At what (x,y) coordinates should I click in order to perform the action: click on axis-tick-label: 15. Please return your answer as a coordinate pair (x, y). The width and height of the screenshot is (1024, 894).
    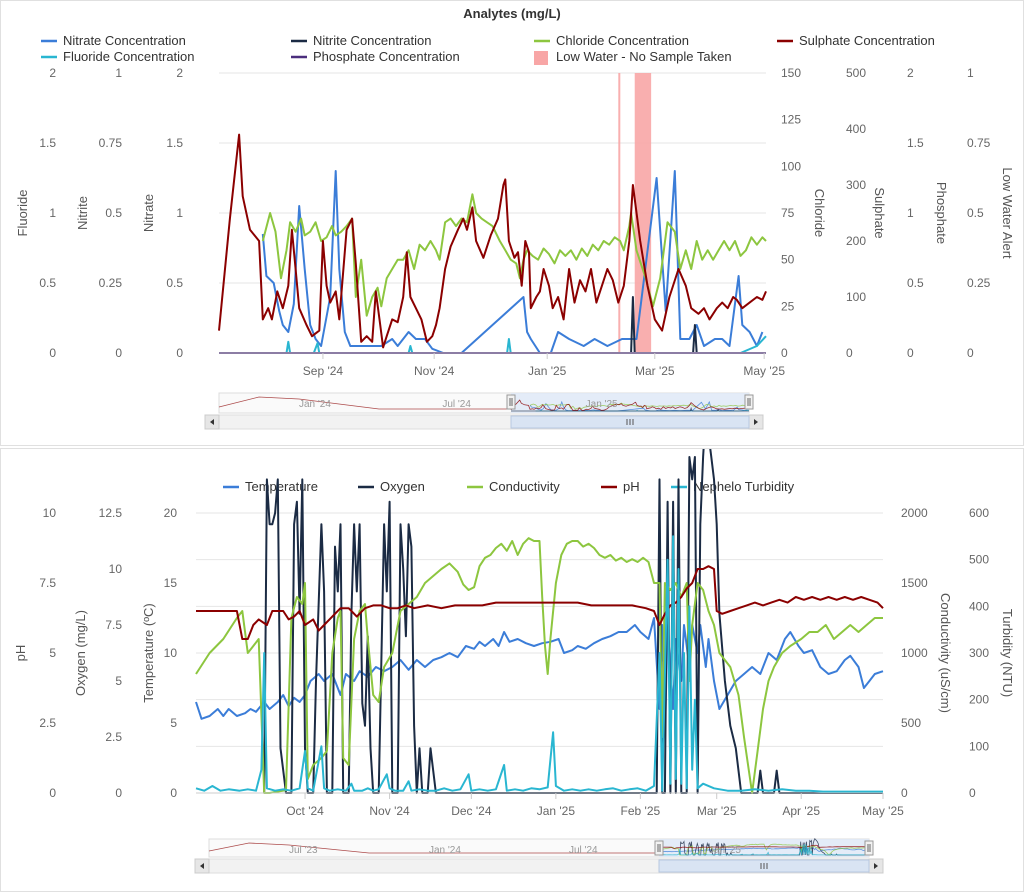
    Looking at the image, I should click on (171, 583).